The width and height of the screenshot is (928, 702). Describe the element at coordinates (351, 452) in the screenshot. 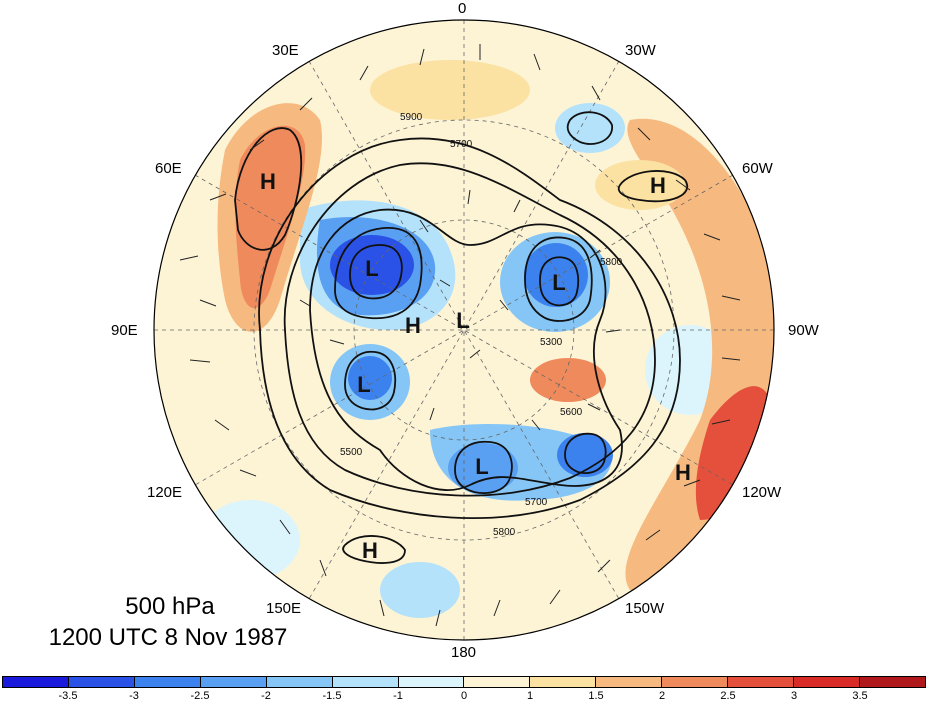

I see `contour-label: 5500` at that location.